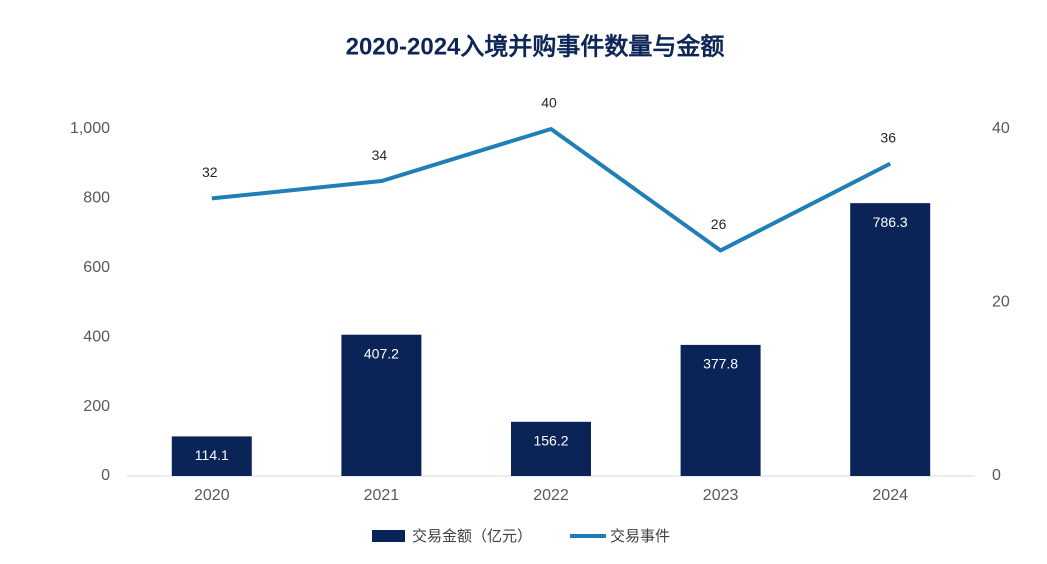 The image size is (1047, 564). Describe the element at coordinates (551, 495) in the screenshot. I see `x-tick-label: 2022` at that location.